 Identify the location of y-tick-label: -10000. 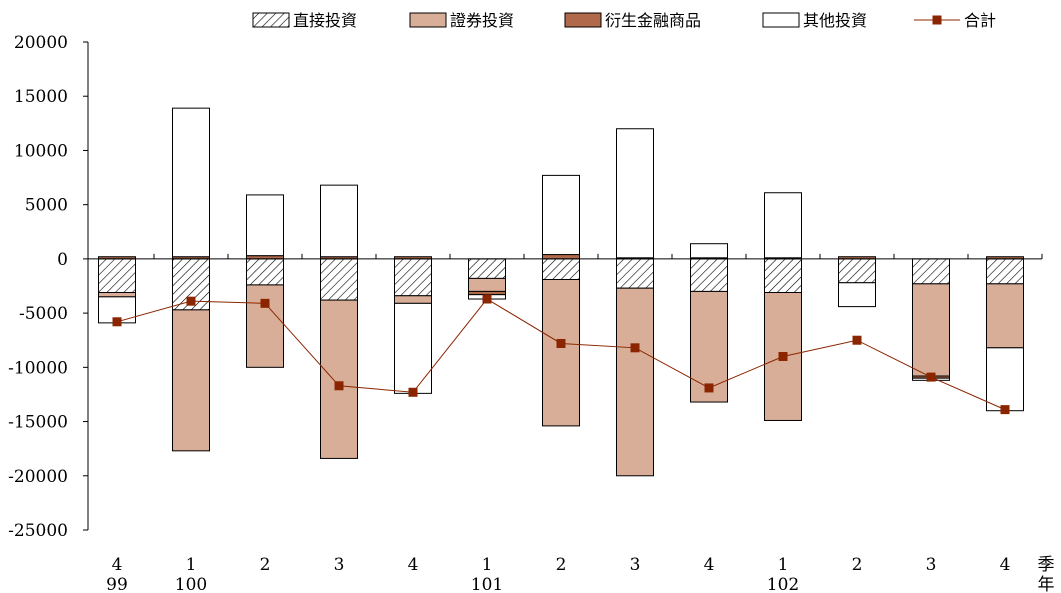
(38, 368).